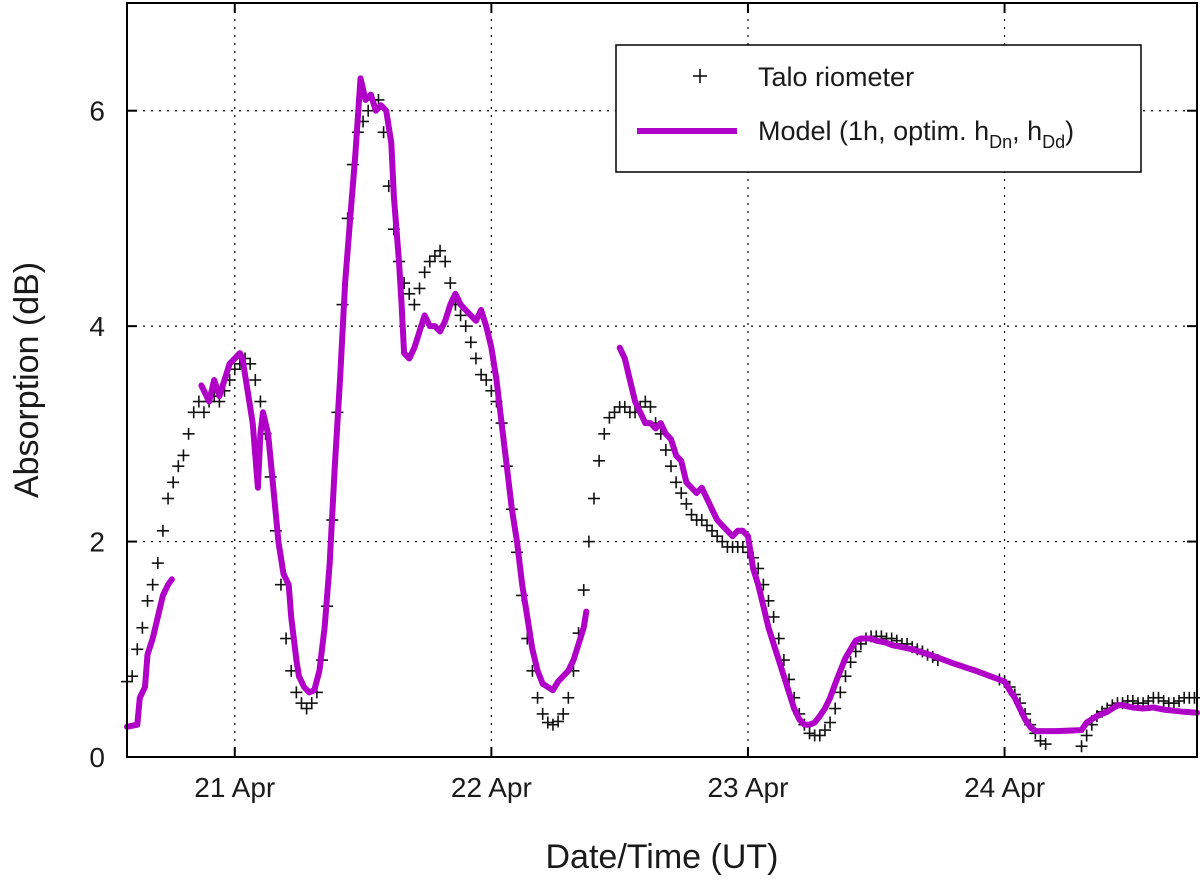  I want to click on x-tick-label: 21 Apr, so click(234, 787).